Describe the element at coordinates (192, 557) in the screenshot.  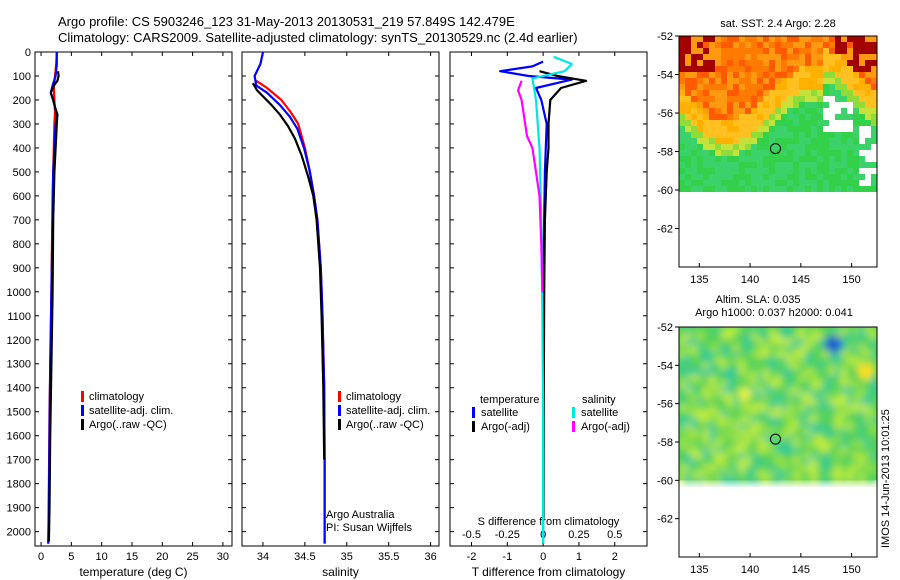
I see `x-tick-label: 25` at that location.